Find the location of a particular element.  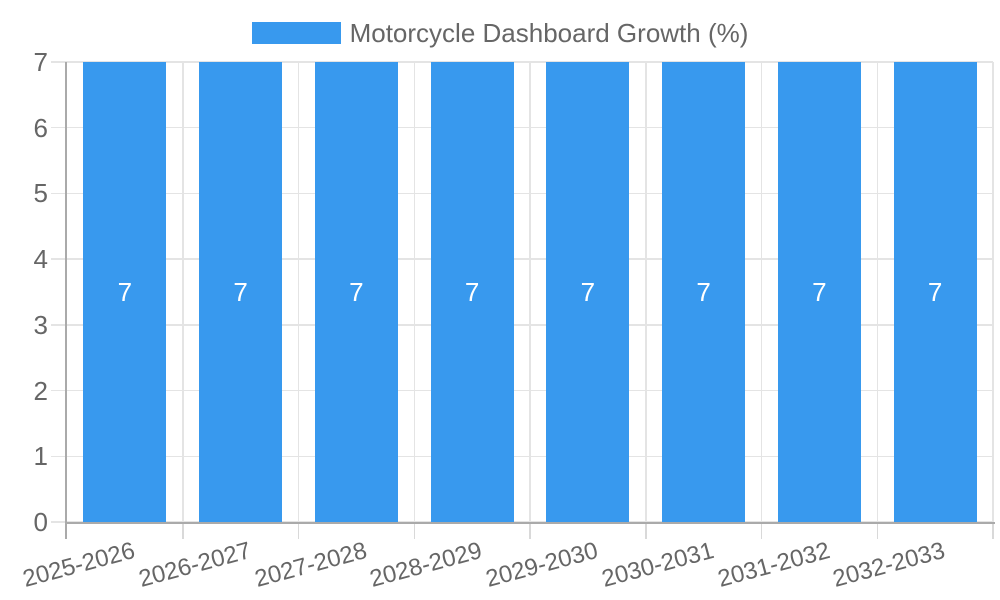

x-axis-line is located at coordinates (530, 523).